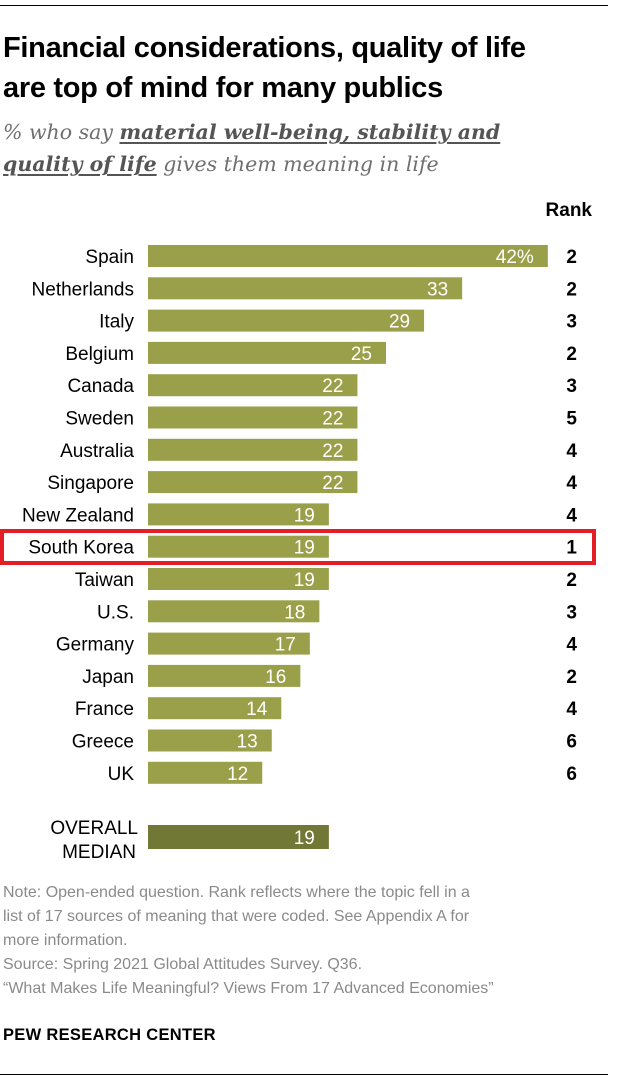  What do you see at coordinates (103, 742) in the screenshot?
I see `category-label: Greece` at bounding box center [103, 742].